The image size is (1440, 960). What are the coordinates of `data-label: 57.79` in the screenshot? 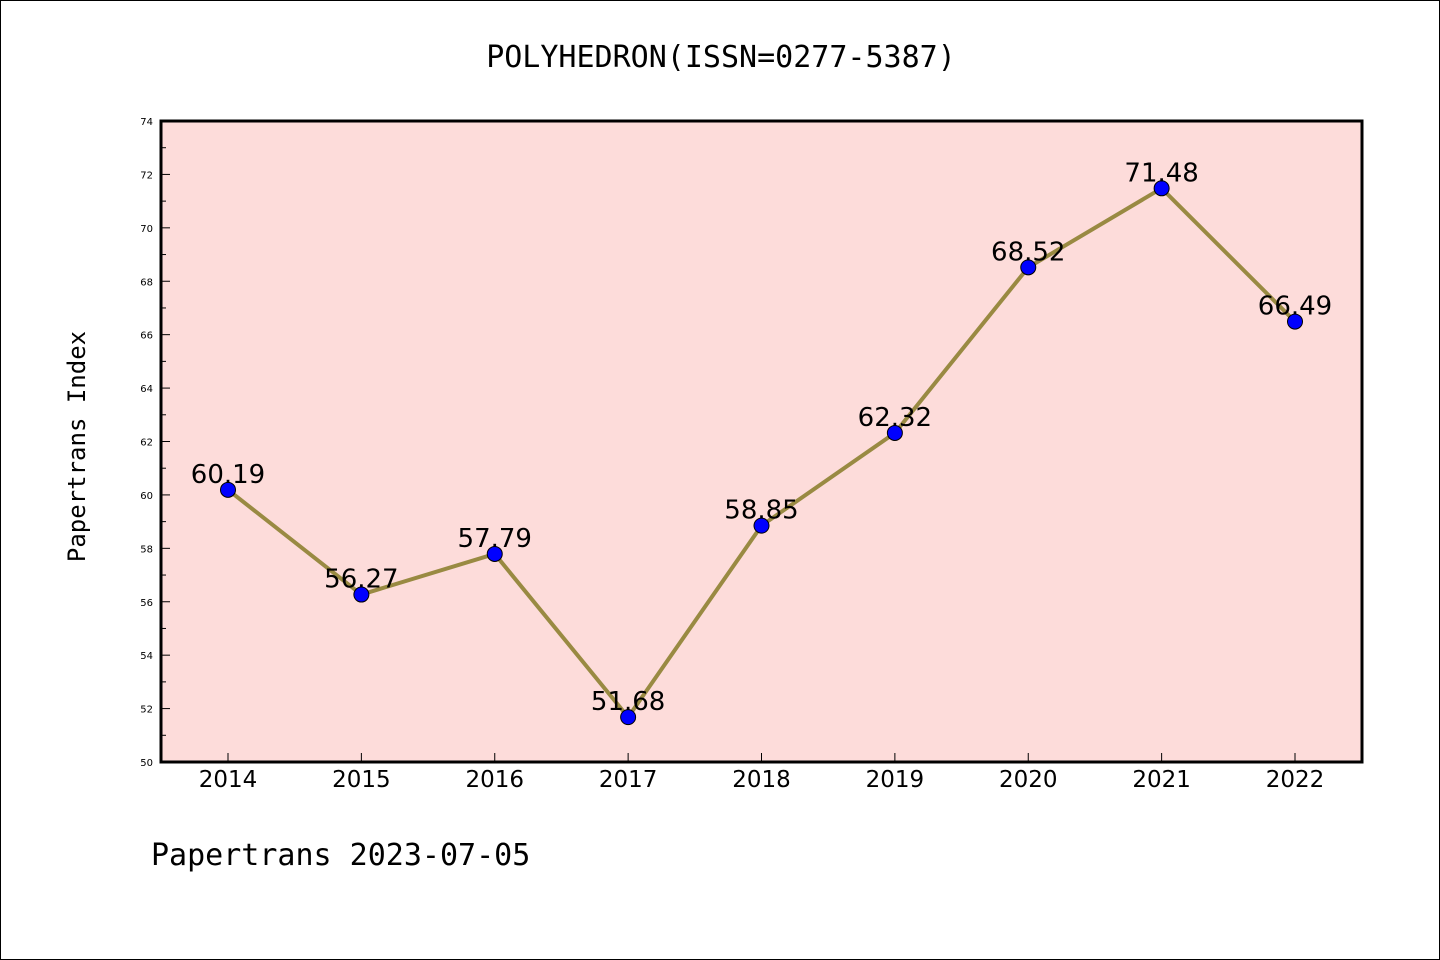 It's located at (495, 539).